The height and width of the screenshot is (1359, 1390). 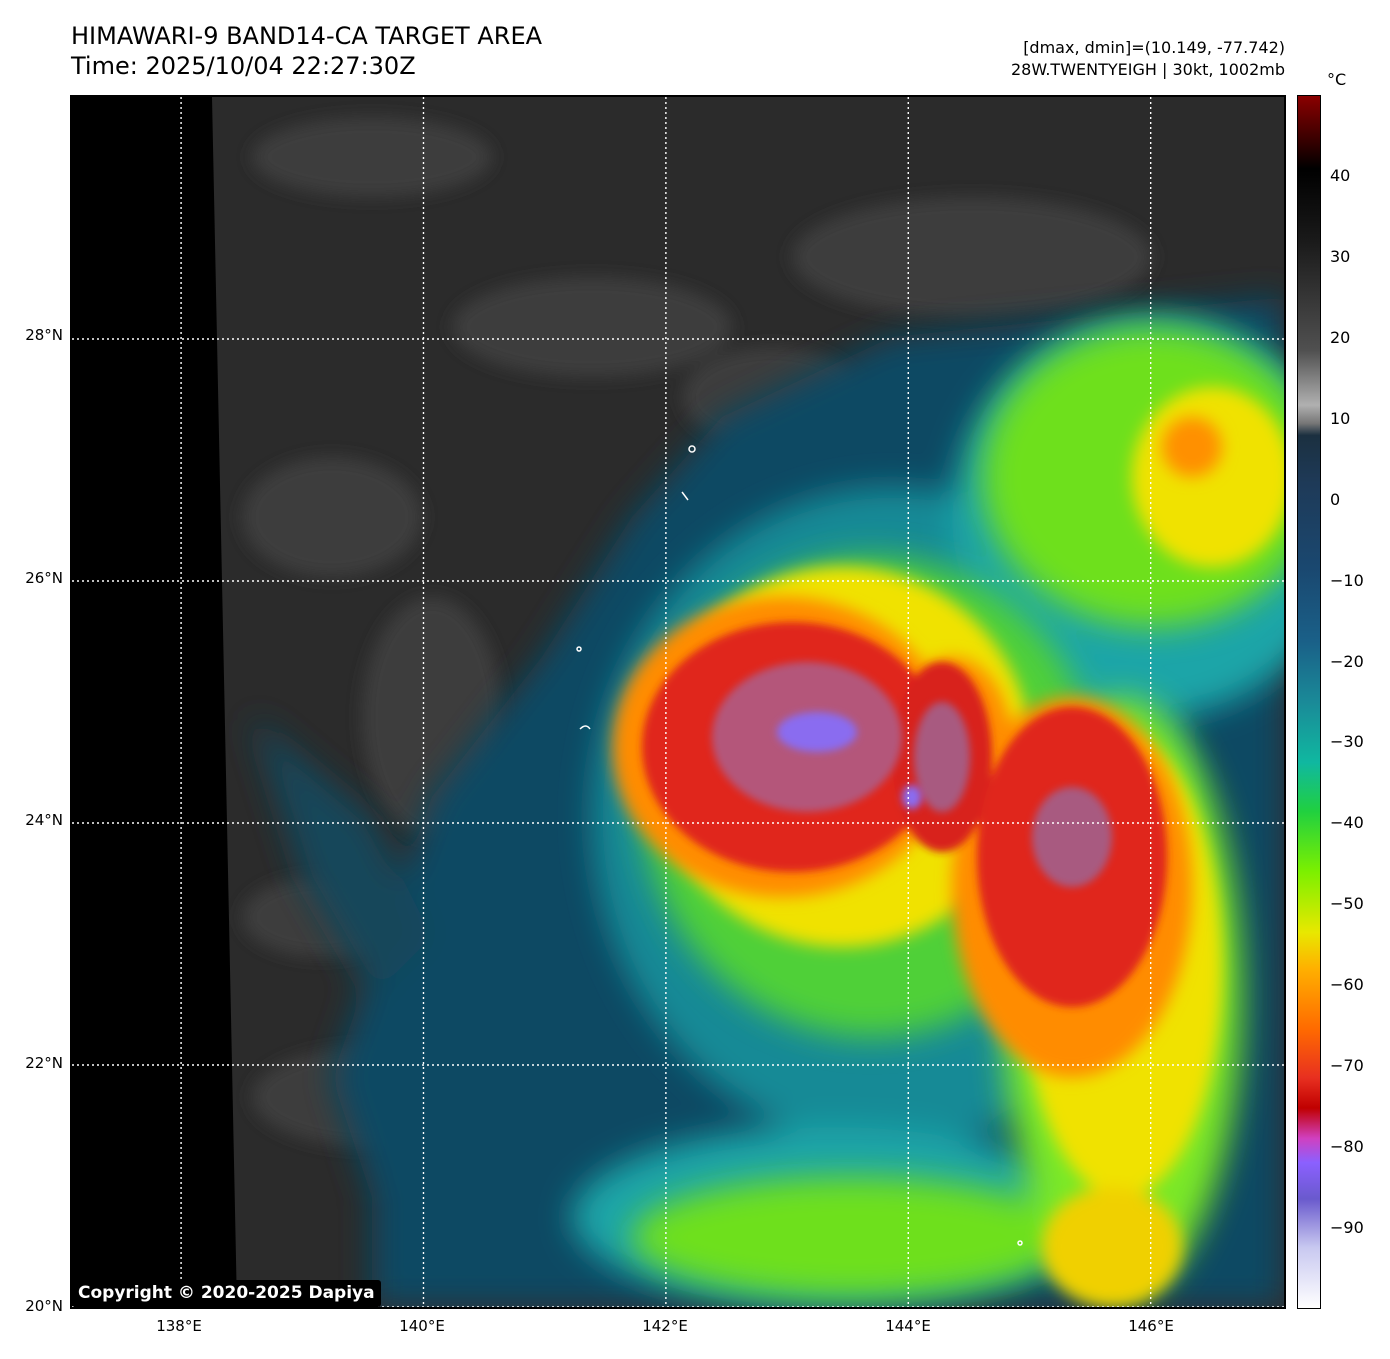 What do you see at coordinates (1347, 1066) in the screenshot?
I see `colorbar-label: −70` at bounding box center [1347, 1066].